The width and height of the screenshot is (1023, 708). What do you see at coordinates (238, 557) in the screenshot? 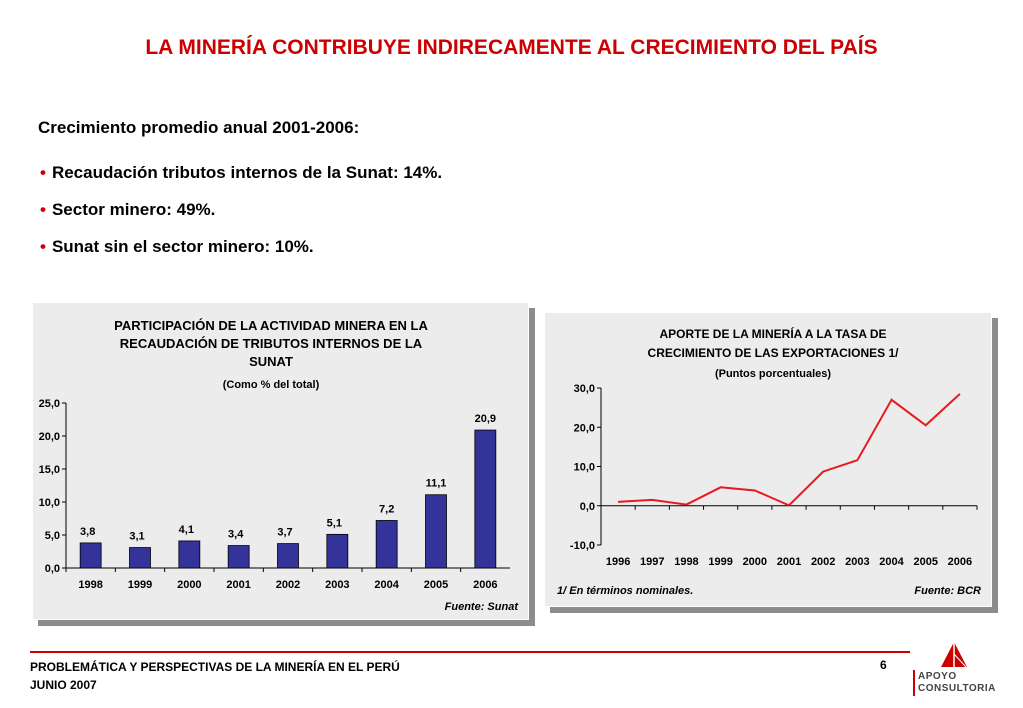
I see `bar-2001` at bounding box center [238, 557].